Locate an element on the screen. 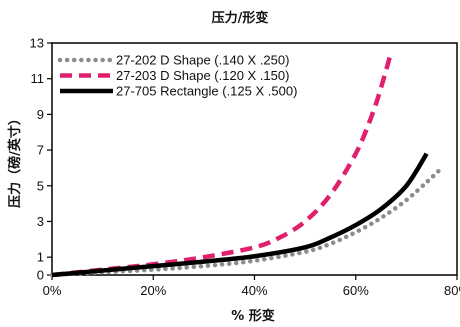 The image size is (460, 327). legend-item-27-202: 27-202 D Shape (.140 X .250) is located at coordinates (173, 60).